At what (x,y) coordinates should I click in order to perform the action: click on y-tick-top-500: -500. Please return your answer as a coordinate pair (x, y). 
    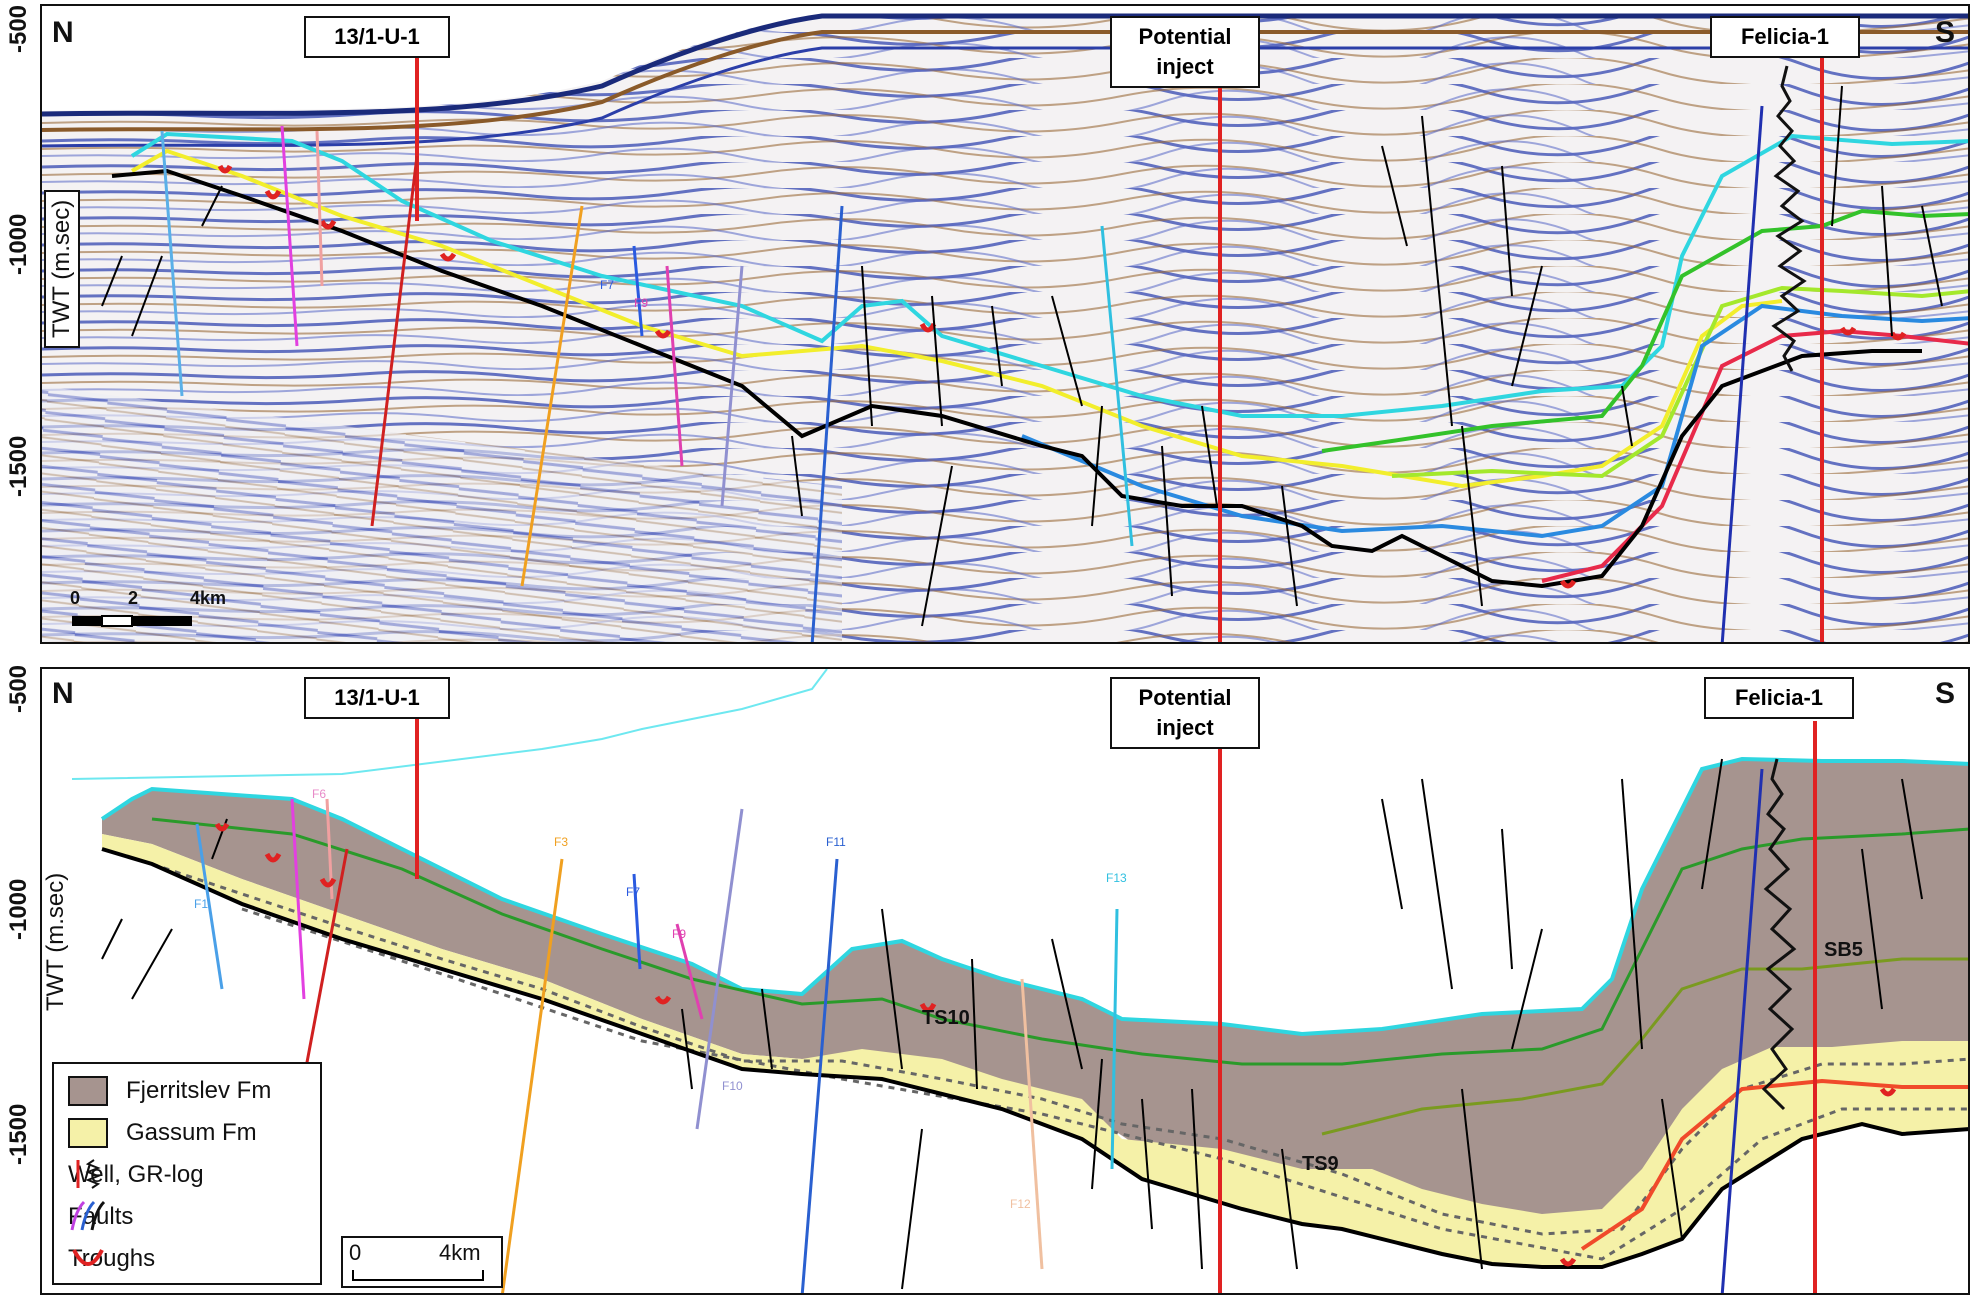
    Looking at the image, I should click on (18, 28).